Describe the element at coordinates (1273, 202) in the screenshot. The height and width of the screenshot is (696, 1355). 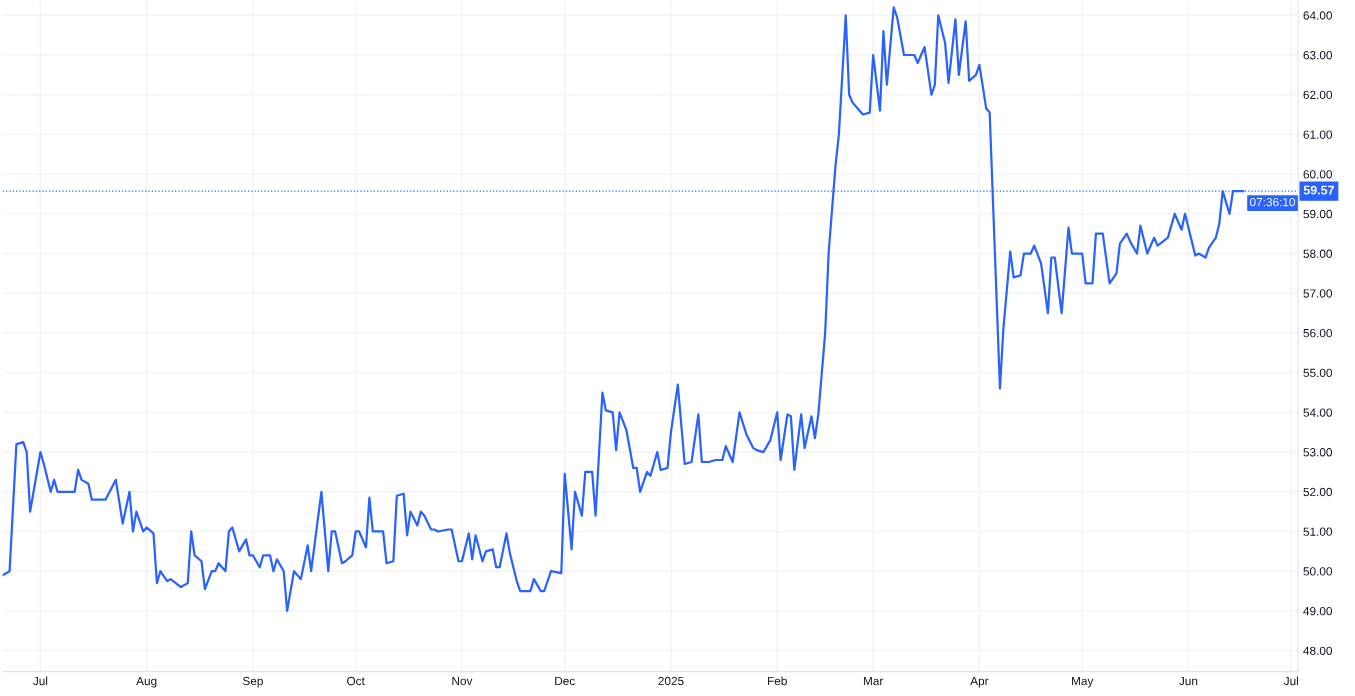
I see `annotation: 07:36:10` at that location.